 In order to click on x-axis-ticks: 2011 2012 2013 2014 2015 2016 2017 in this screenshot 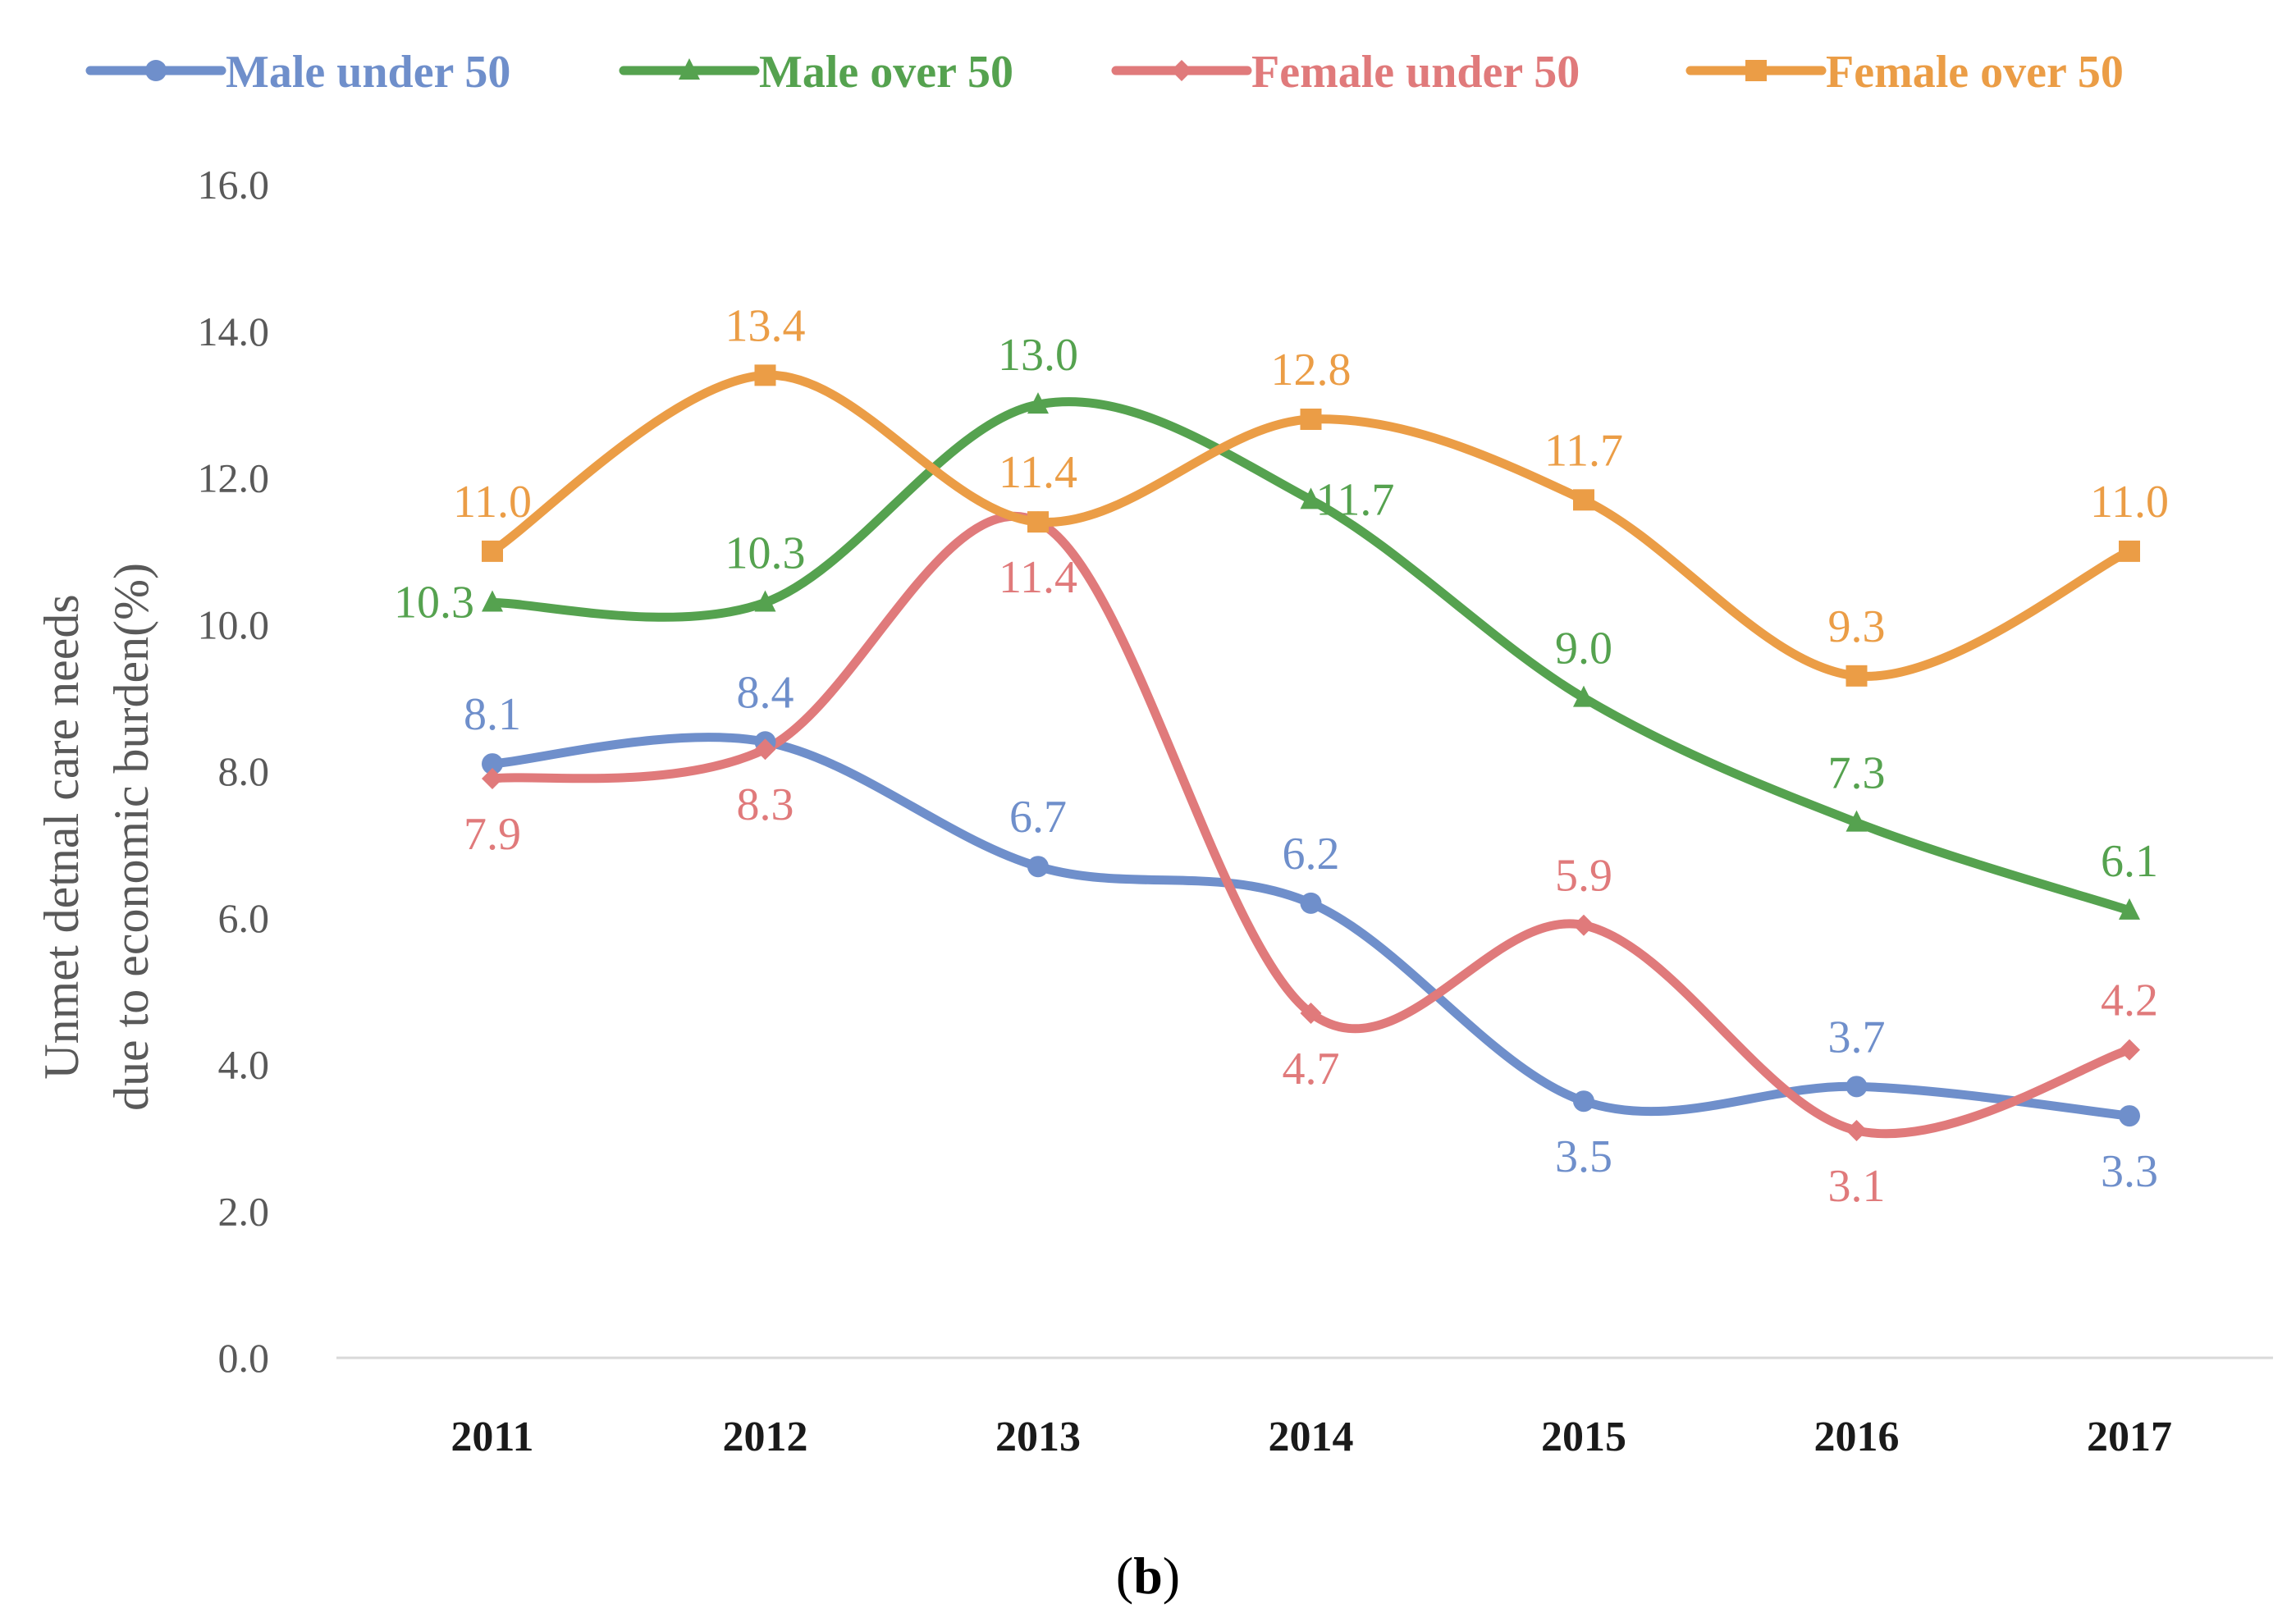, I will do `click(1312, 1437)`.